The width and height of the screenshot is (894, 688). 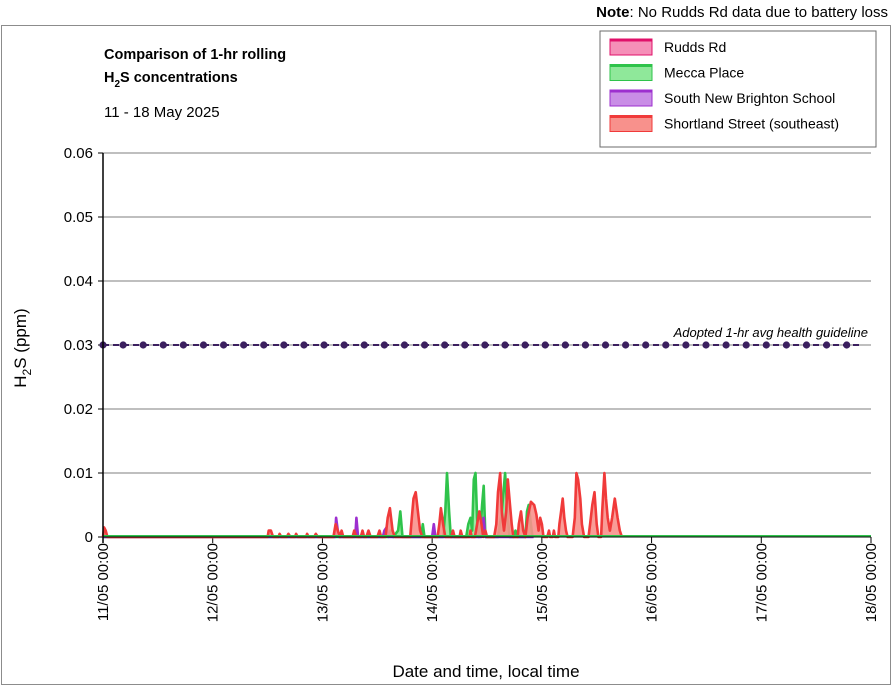 I want to click on x-tick-label: 14/05 00:00, so click(x=432, y=582).